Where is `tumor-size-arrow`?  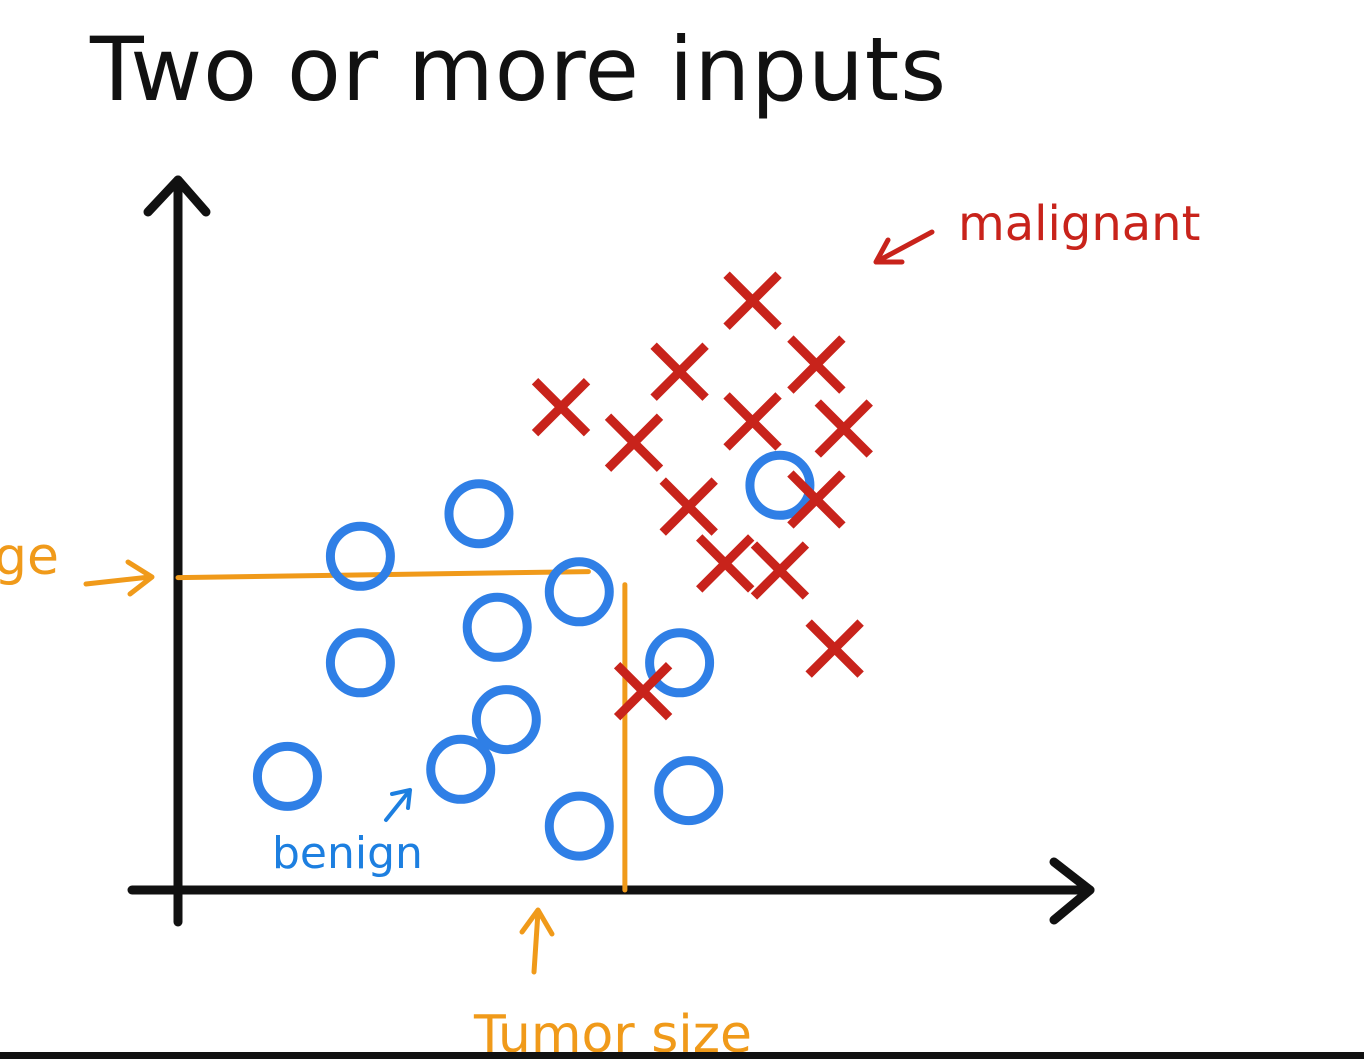 tumor-size-arrow is located at coordinates (537, 941).